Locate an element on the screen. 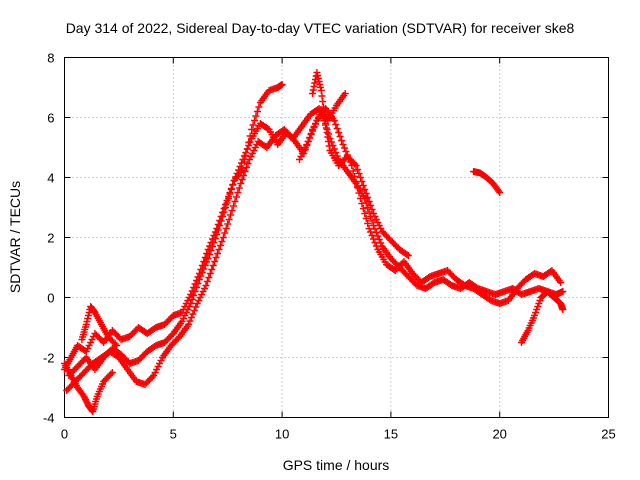 Image resolution: width=640 pixels, height=480 pixels. x-axis-title: GPS time / hours is located at coordinates (336, 465).